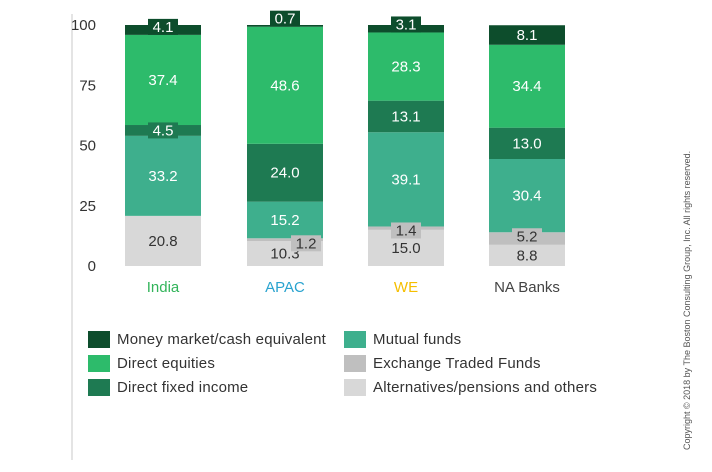  Describe the element at coordinates (405, 248) in the screenshot. I see `data-label: 15.0` at that location.